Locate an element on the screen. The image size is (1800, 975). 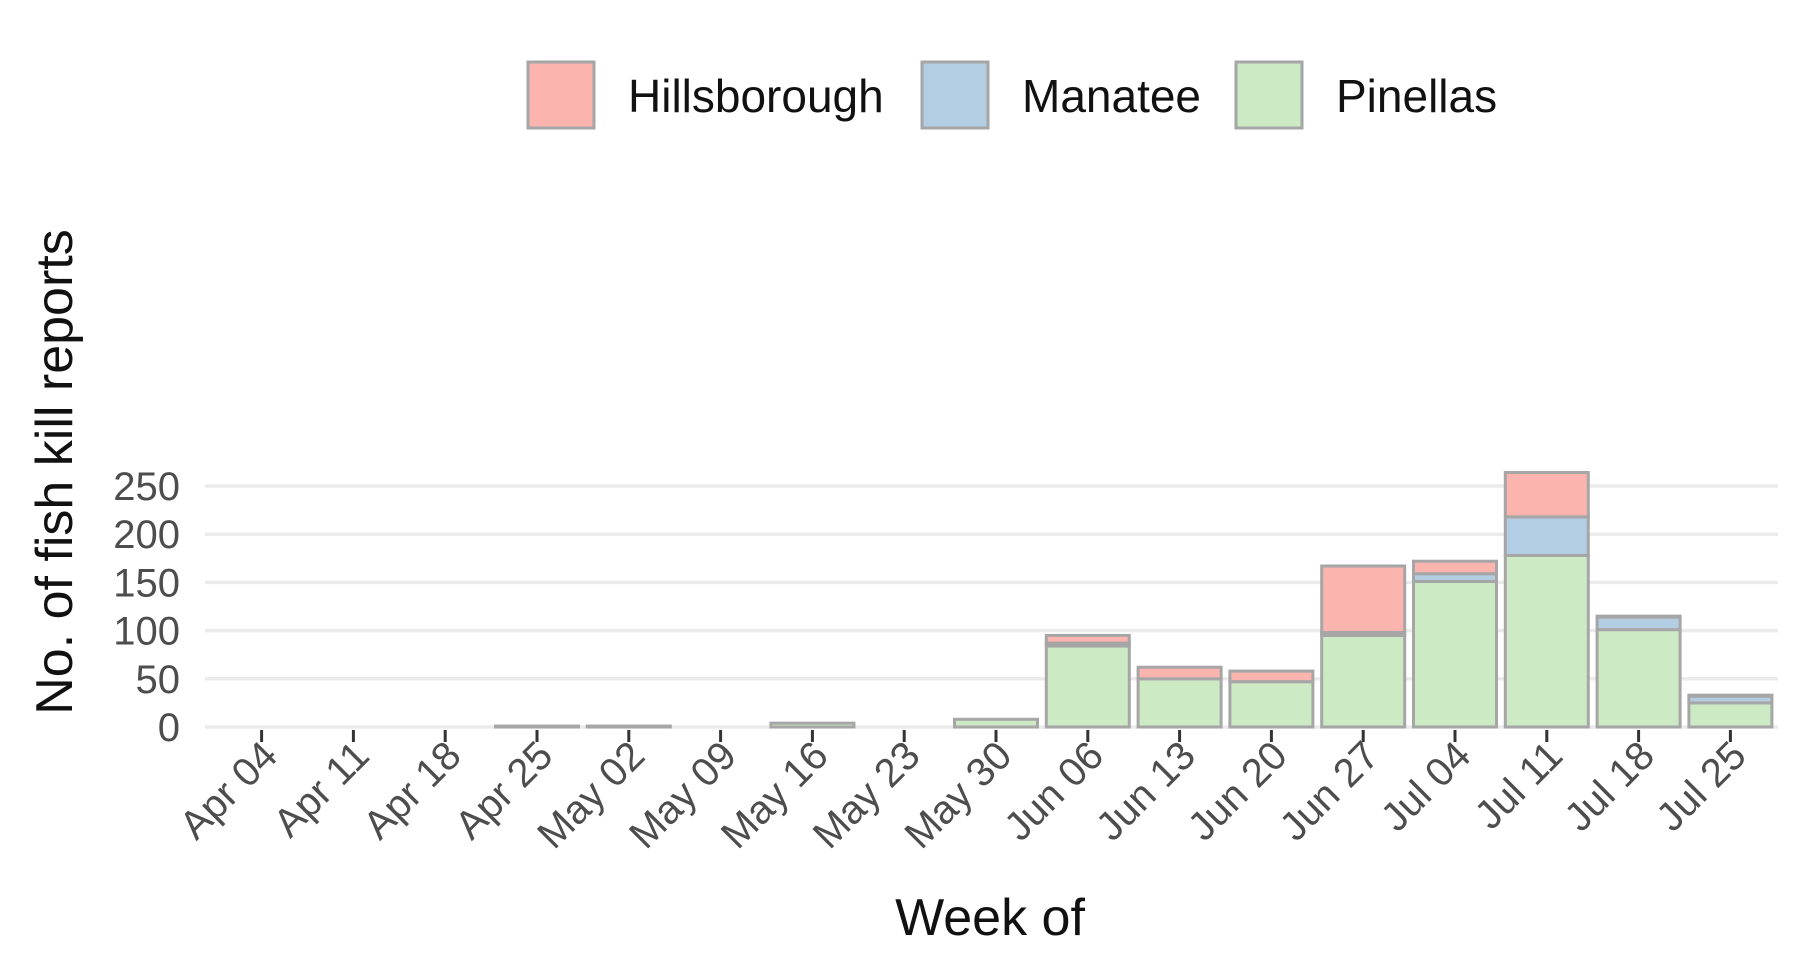
y-tick-label-0: 0 is located at coordinates (169, 728).